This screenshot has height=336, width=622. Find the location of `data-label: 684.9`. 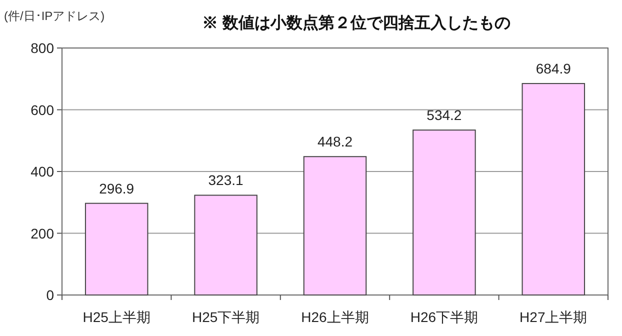

data-label: 684.9 is located at coordinates (554, 68).